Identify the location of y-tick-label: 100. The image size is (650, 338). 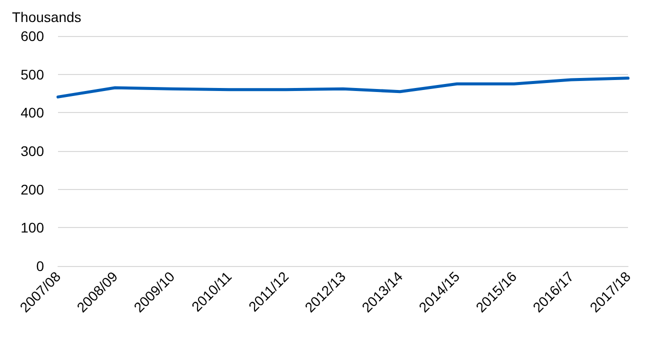
(32, 228).